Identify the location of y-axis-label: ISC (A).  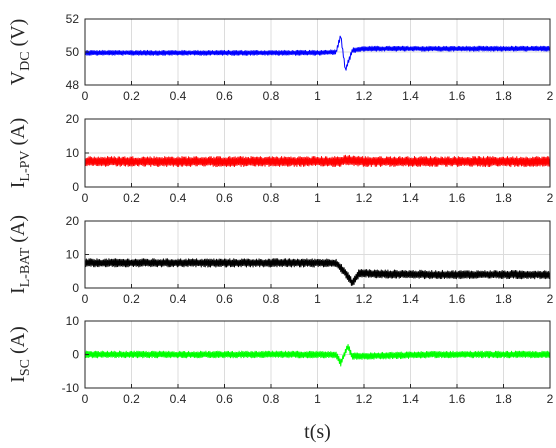
(20, 354).